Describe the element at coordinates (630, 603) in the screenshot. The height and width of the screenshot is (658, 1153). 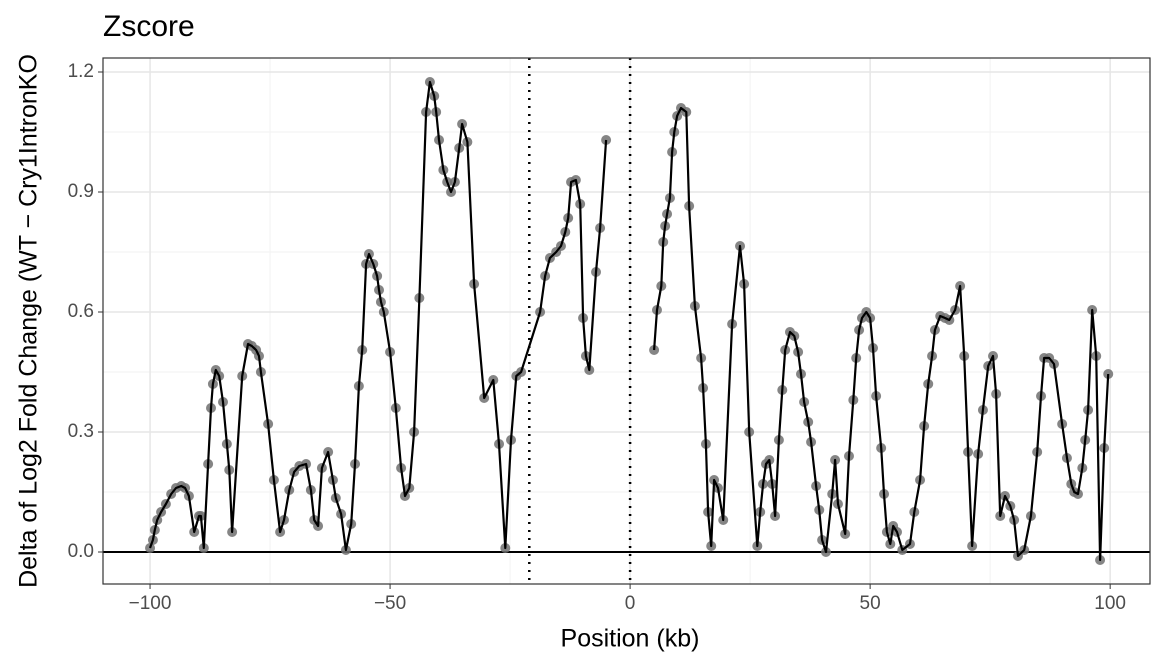
I see `x-tick-label: 0` at that location.